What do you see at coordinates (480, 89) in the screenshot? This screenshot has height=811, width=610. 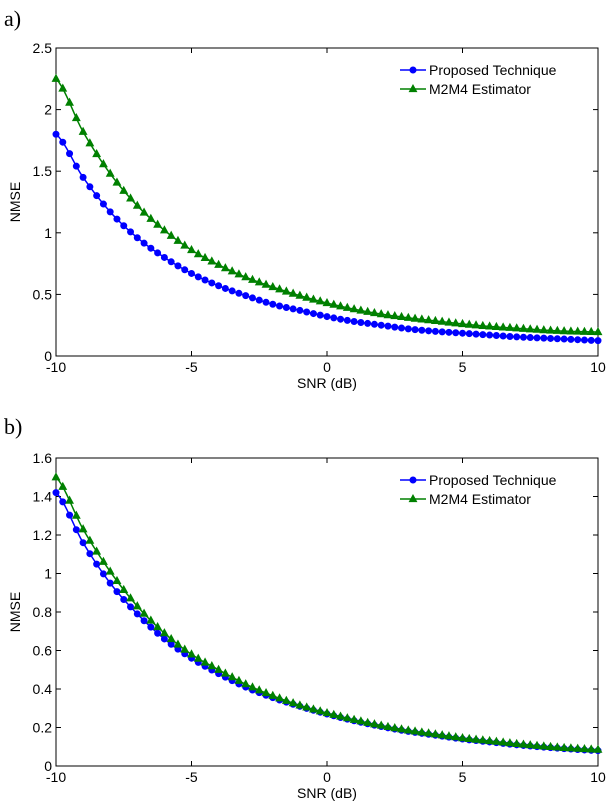 I see `legend-label: M2M4 Estimator` at bounding box center [480, 89].